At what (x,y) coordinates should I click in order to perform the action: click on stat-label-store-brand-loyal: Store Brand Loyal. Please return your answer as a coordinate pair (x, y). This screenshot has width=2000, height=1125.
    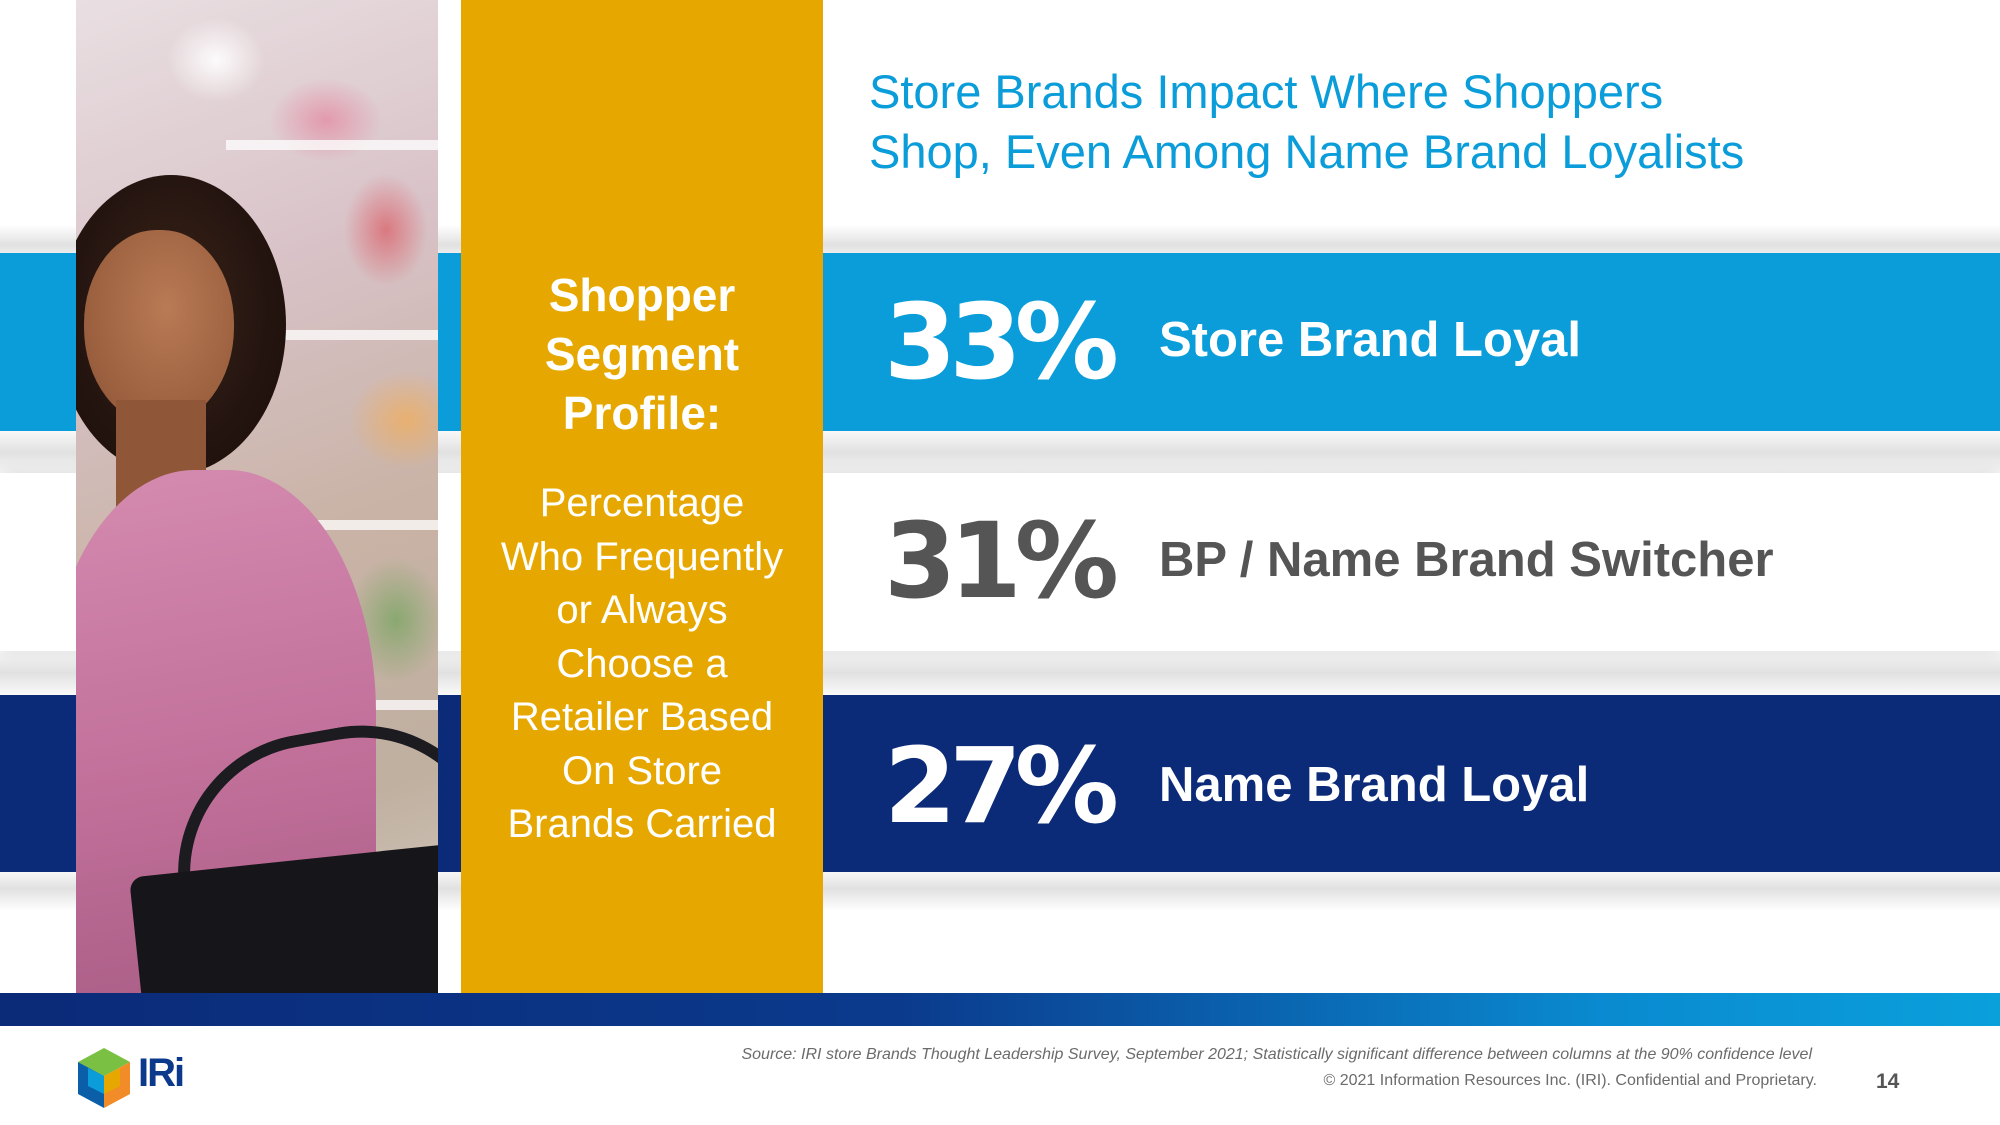
    Looking at the image, I should click on (1370, 340).